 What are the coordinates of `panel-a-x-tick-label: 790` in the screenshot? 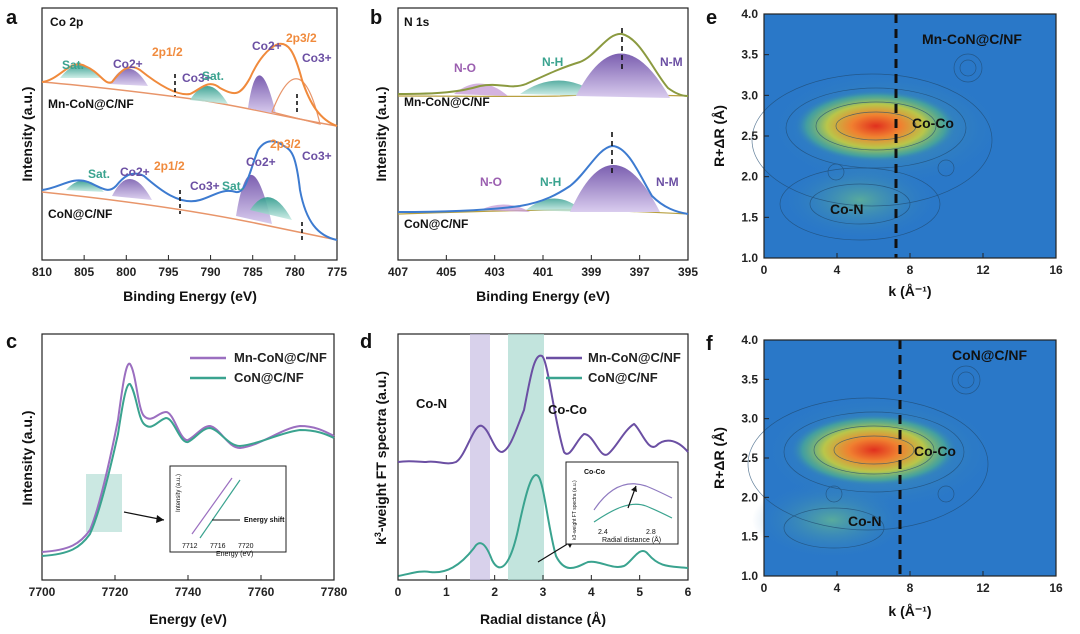 It's located at (211, 272).